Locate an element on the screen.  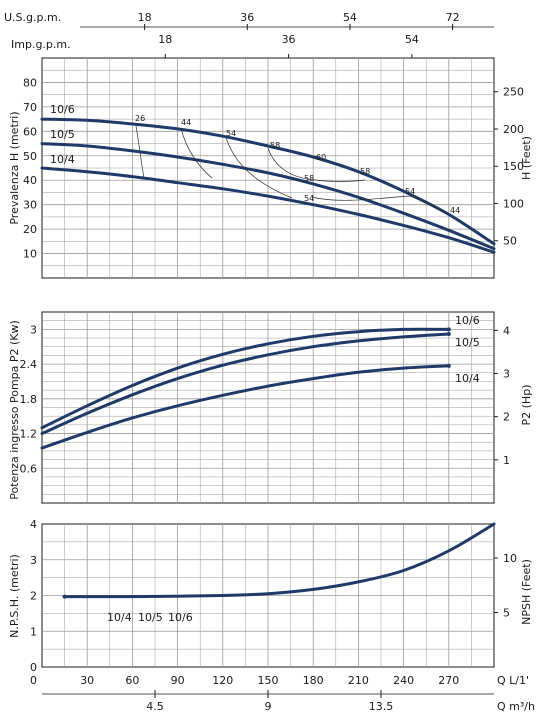
us-gpm-tick-label: 36 is located at coordinates (247, 17).